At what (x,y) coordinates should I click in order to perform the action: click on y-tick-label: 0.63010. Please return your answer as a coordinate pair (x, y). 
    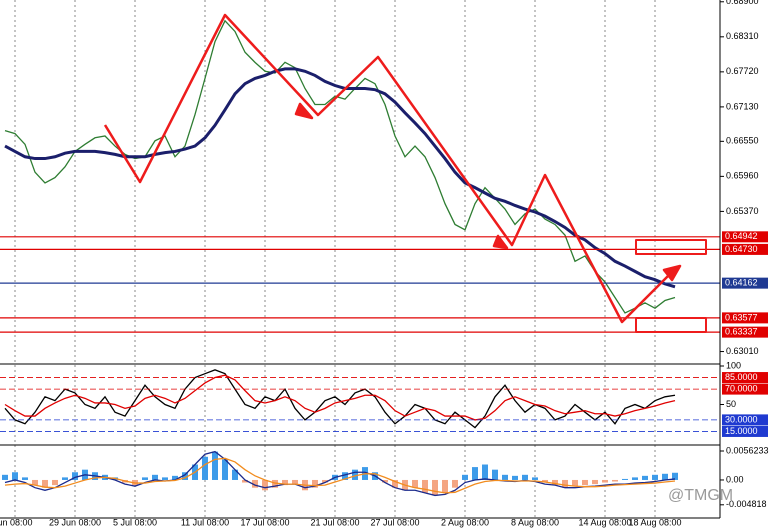
    Looking at the image, I should click on (742, 351).